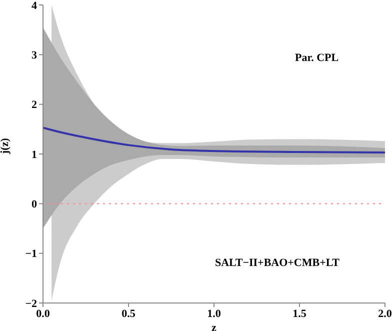 The width and height of the screenshot is (392, 331). Describe the element at coordinates (31, 304) in the screenshot. I see `y-tick-label: −2` at that location.